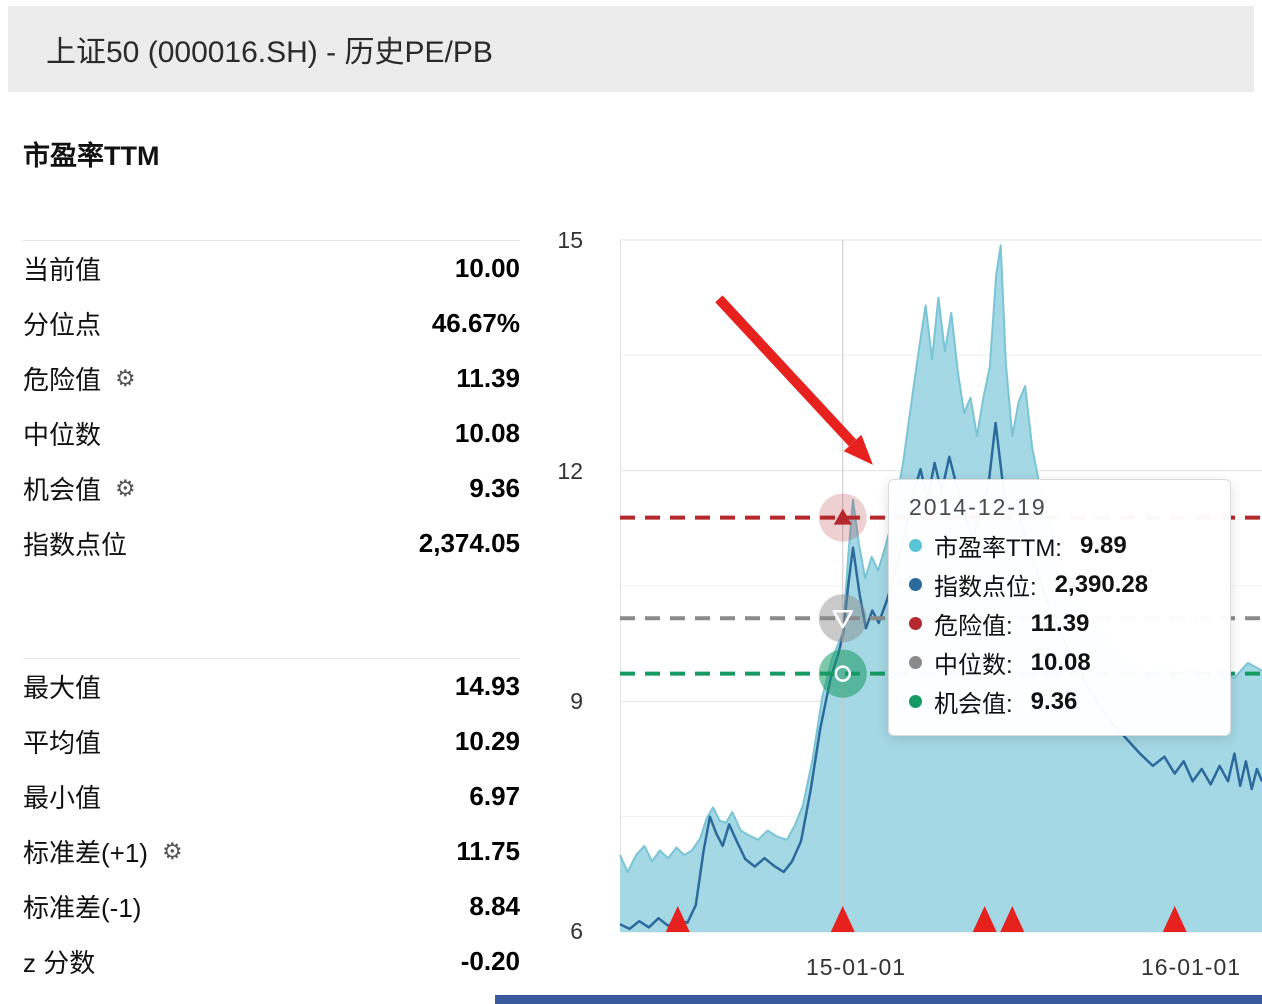 This screenshot has width=1262, height=1004. Describe the element at coordinates (85, 853) in the screenshot. I see `stat-label-text: 标准差(+1)` at that location.